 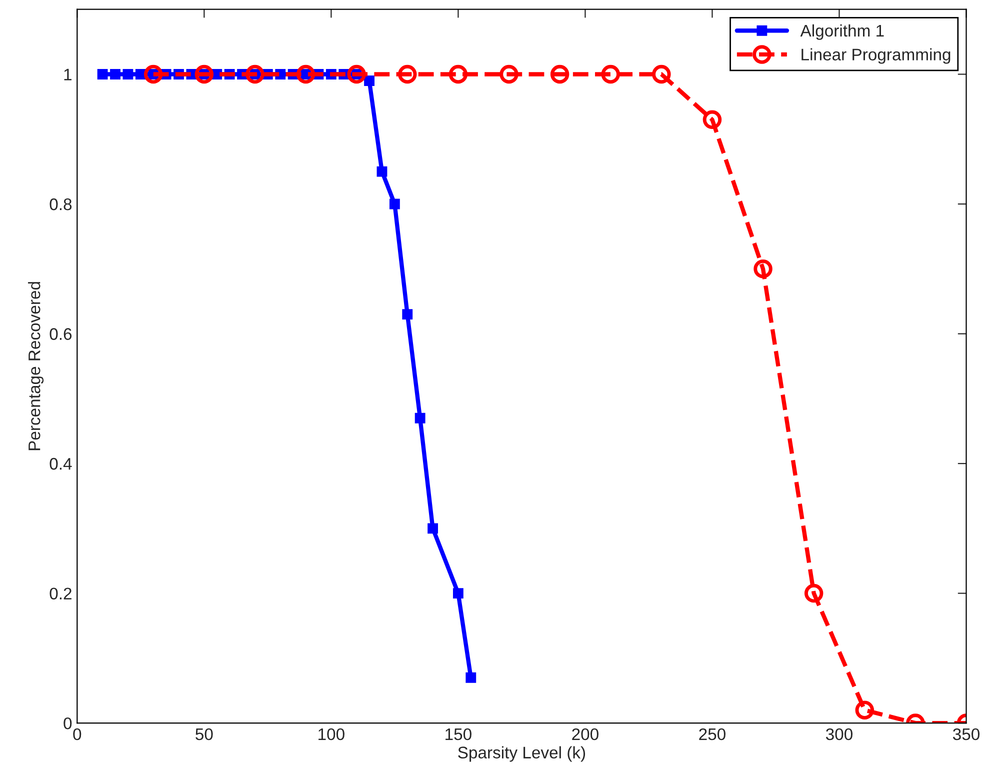 I want to click on x-tick-label: 200, so click(x=585, y=734).